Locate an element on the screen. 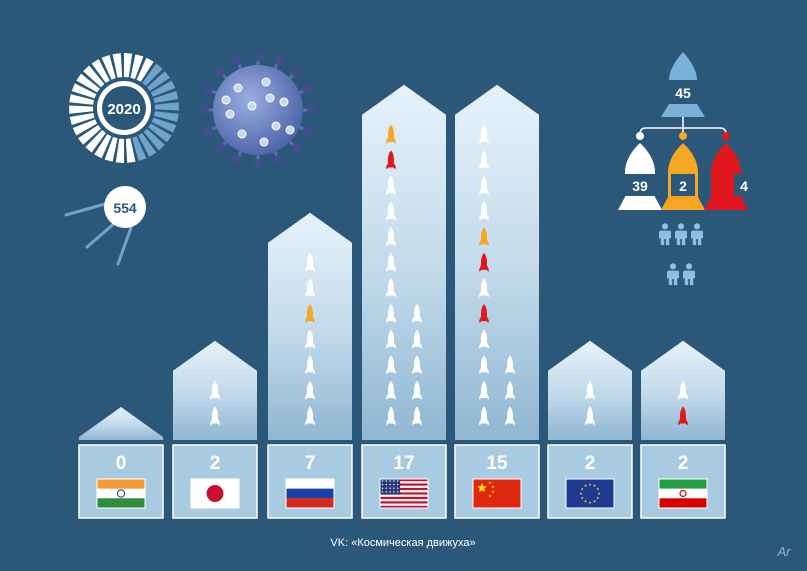 The height and width of the screenshot is (571, 807). column-russia: 7 is located at coordinates (310, 365).